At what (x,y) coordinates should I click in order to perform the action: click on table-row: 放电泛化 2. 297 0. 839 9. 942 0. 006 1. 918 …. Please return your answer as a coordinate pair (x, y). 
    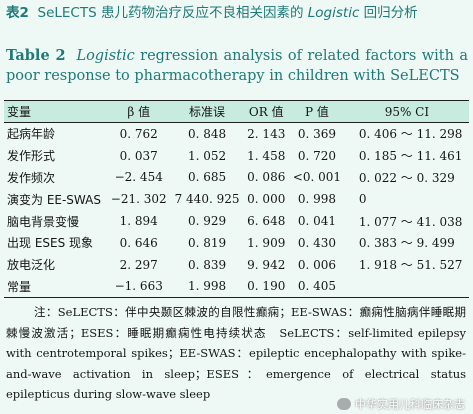
    Looking at the image, I should click on (236, 265).